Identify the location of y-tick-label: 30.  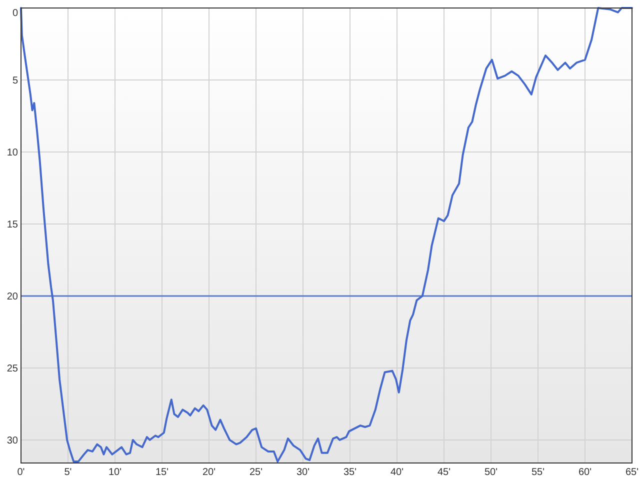
(12, 440).